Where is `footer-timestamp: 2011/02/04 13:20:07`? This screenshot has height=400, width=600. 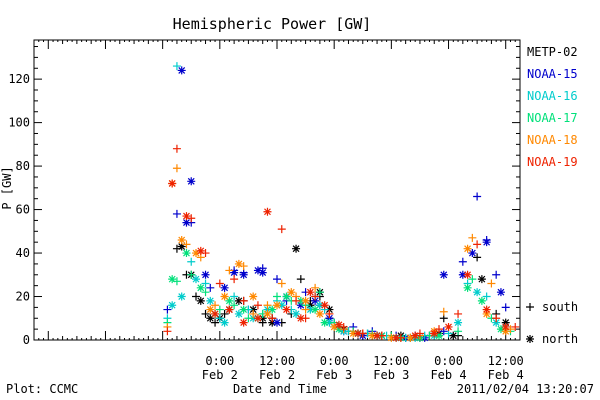
footer-timestamp: 2011/02/04 13:20:07 is located at coordinates (525, 389).